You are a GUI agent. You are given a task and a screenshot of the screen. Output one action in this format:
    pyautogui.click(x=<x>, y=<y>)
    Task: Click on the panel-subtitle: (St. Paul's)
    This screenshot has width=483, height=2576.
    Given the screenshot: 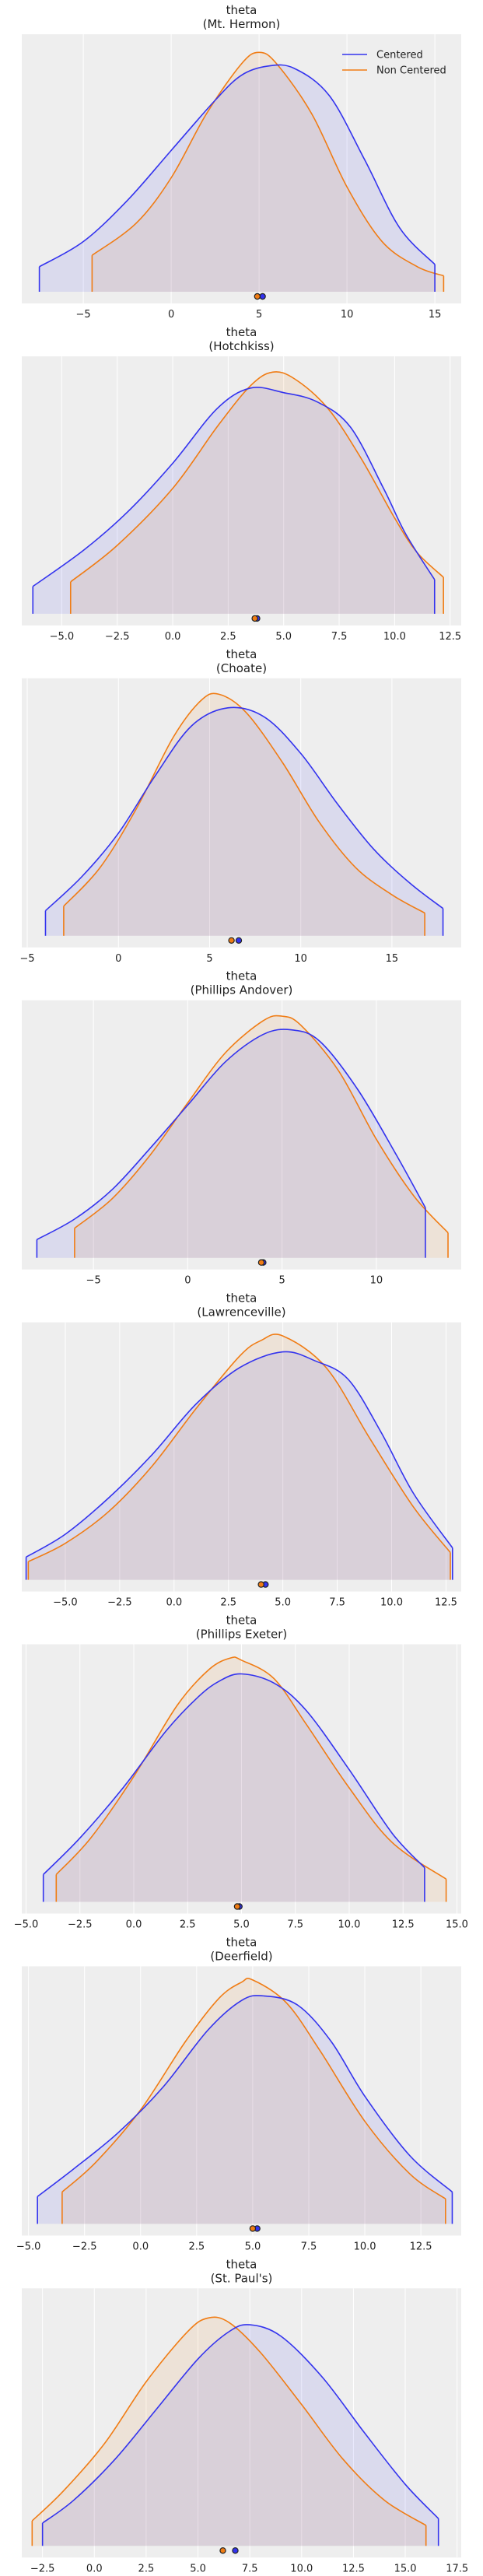 What is the action you would take?
    pyautogui.click(x=242, y=2278)
    